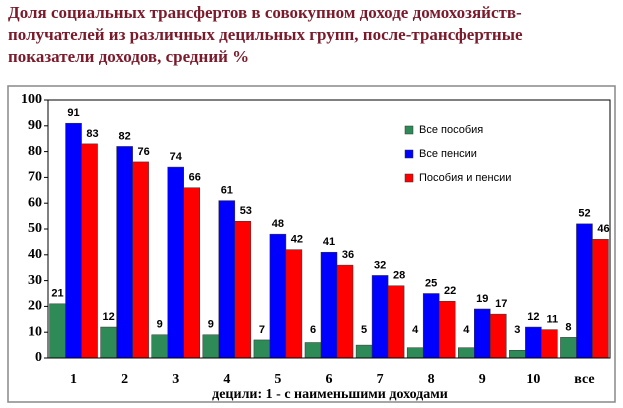 The width and height of the screenshot is (623, 408). What do you see at coordinates (35, 151) in the screenshot?
I see `y-tick-label: 80` at bounding box center [35, 151].